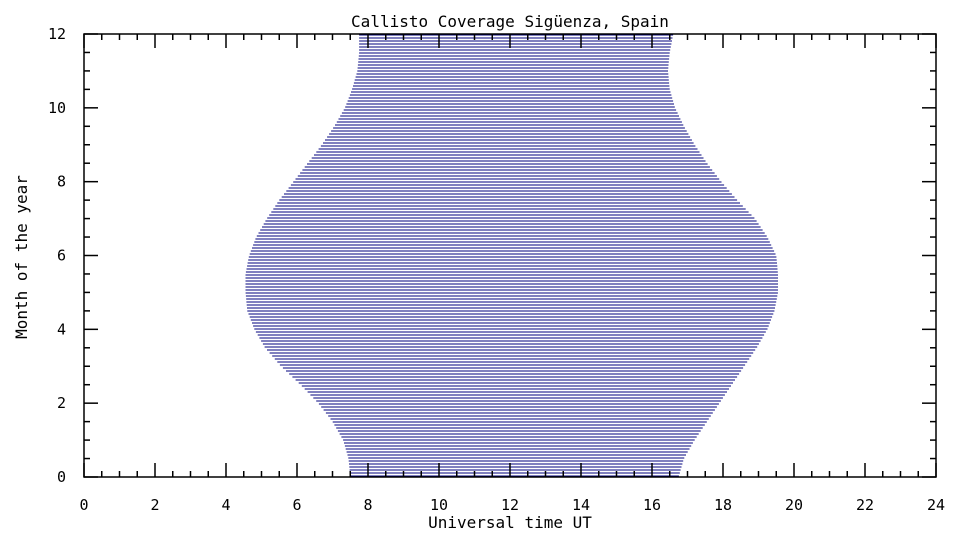 The image size is (960, 545). What do you see at coordinates (61, 329) in the screenshot?
I see `y-tick-label: 4` at bounding box center [61, 329].